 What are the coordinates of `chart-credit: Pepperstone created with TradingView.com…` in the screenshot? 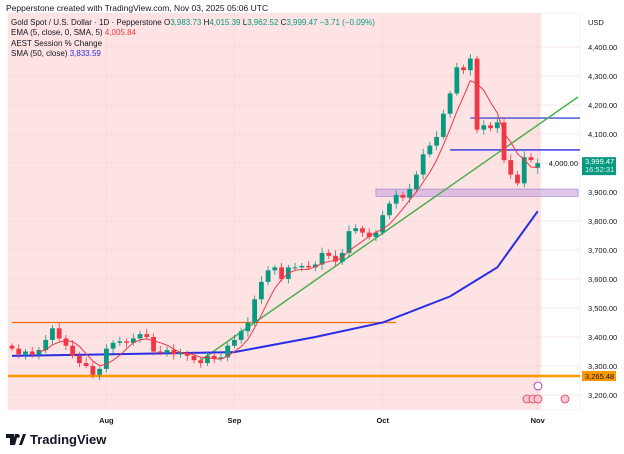 It's located at (137, 8).